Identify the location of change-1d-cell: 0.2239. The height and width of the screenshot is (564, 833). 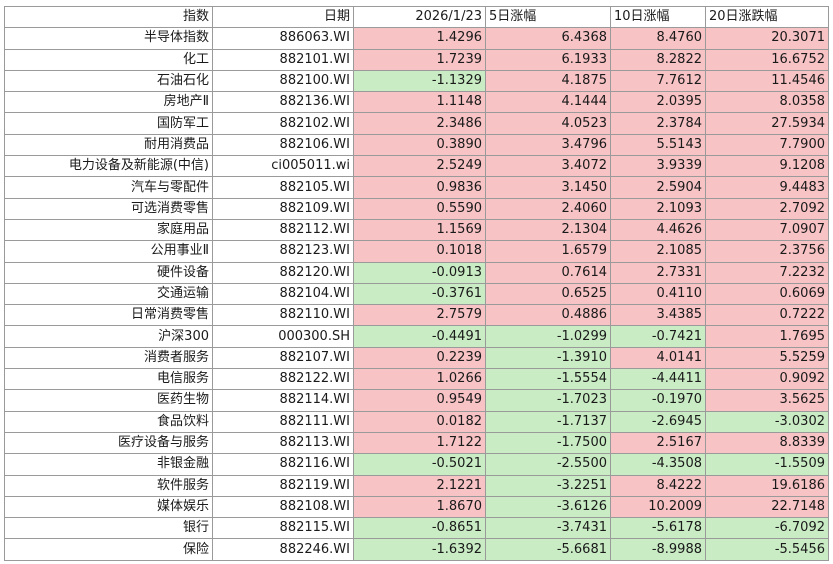
(419, 358).